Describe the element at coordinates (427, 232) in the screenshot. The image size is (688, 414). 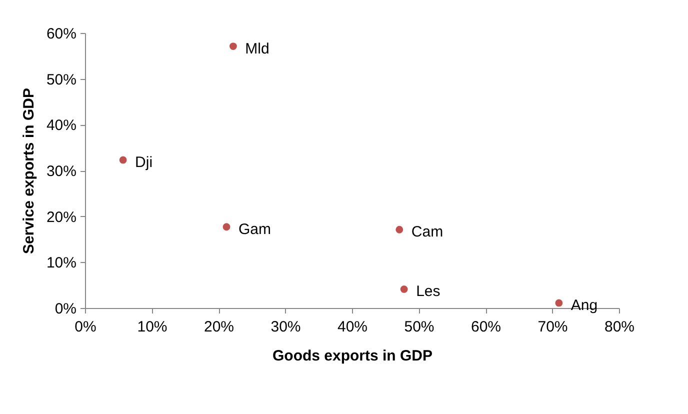
I see `annotation: Cam` at that location.